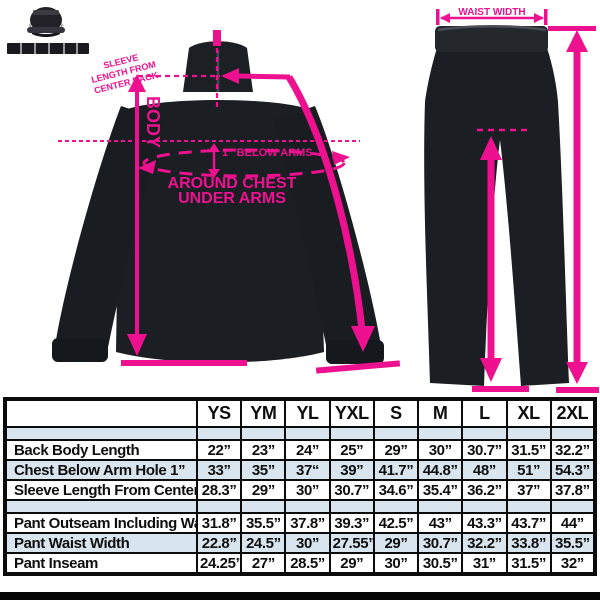  What do you see at coordinates (300, 433) in the screenshot?
I see `spacer-row` at bounding box center [300, 433].